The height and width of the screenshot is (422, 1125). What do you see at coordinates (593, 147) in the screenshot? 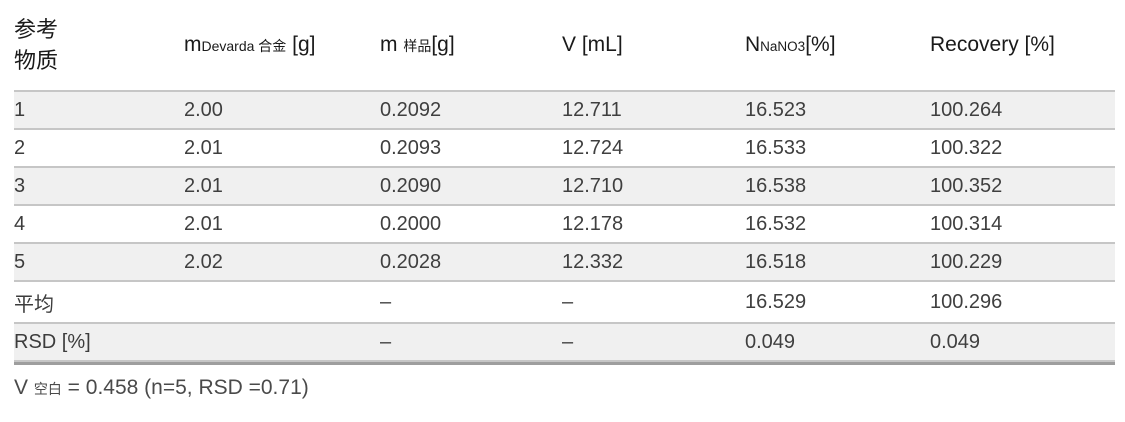
I see `row2-volume: 12.724` at bounding box center [593, 147].